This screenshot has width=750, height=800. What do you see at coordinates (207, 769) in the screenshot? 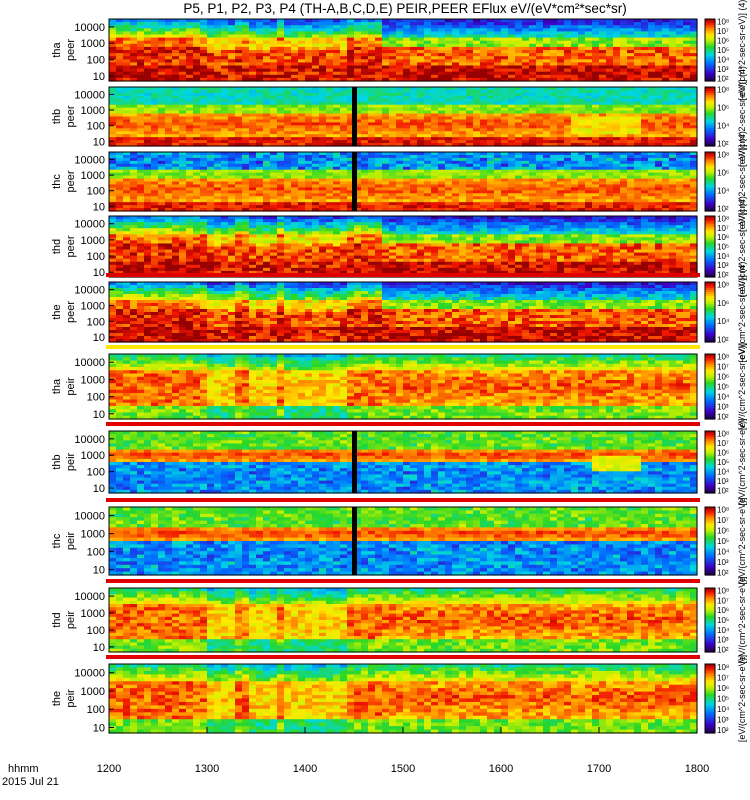
I see `x-tick-label: 1300` at bounding box center [207, 769].